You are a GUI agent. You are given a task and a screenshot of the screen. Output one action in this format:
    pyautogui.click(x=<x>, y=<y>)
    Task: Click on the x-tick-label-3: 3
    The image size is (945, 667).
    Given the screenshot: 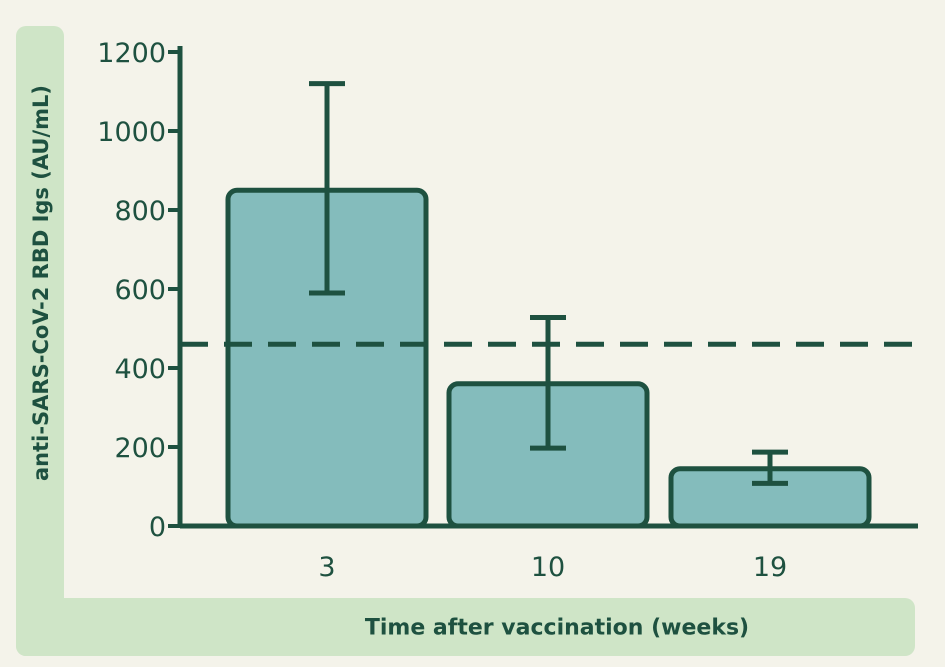 What is the action you would take?
    pyautogui.click(x=326, y=567)
    